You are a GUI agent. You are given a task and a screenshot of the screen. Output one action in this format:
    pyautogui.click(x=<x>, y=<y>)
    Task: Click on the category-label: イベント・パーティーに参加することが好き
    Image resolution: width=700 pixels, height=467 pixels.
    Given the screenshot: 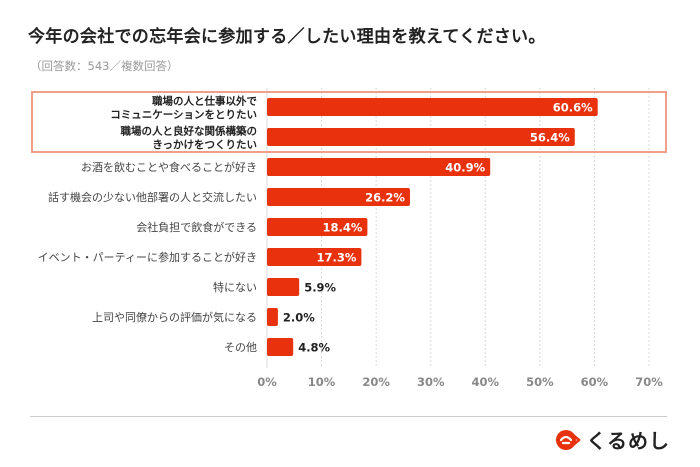 What is the action you would take?
    pyautogui.click(x=147, y=257)
    